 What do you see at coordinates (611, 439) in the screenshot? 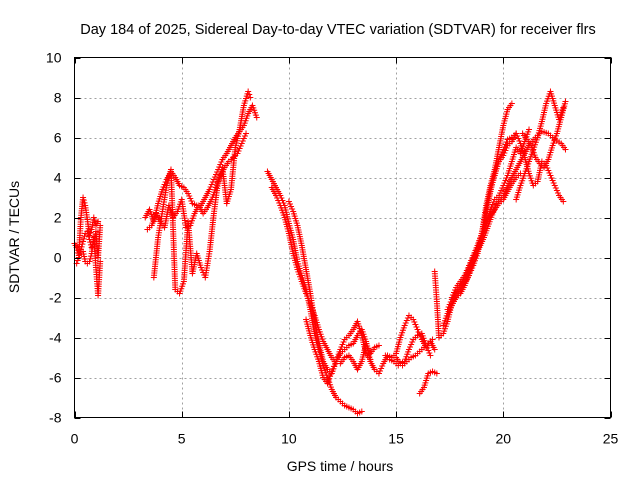
I see `x-tick-label: 25` at bounding box center [611, 439].